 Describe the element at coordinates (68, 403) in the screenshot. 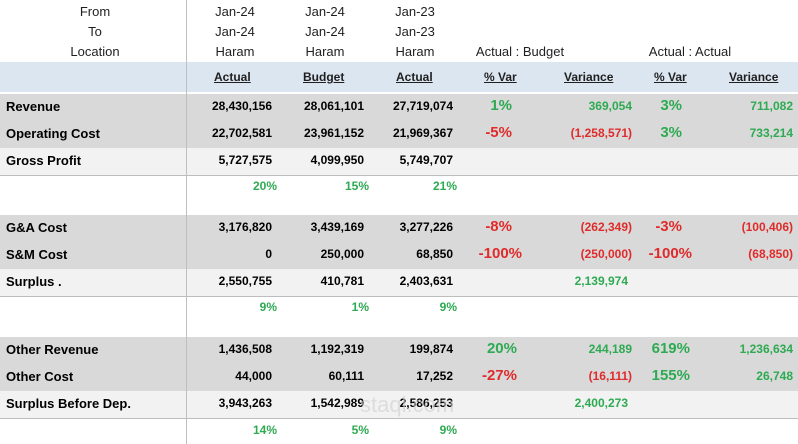

I see `row-label: Surplus Before Dep.` at that location.